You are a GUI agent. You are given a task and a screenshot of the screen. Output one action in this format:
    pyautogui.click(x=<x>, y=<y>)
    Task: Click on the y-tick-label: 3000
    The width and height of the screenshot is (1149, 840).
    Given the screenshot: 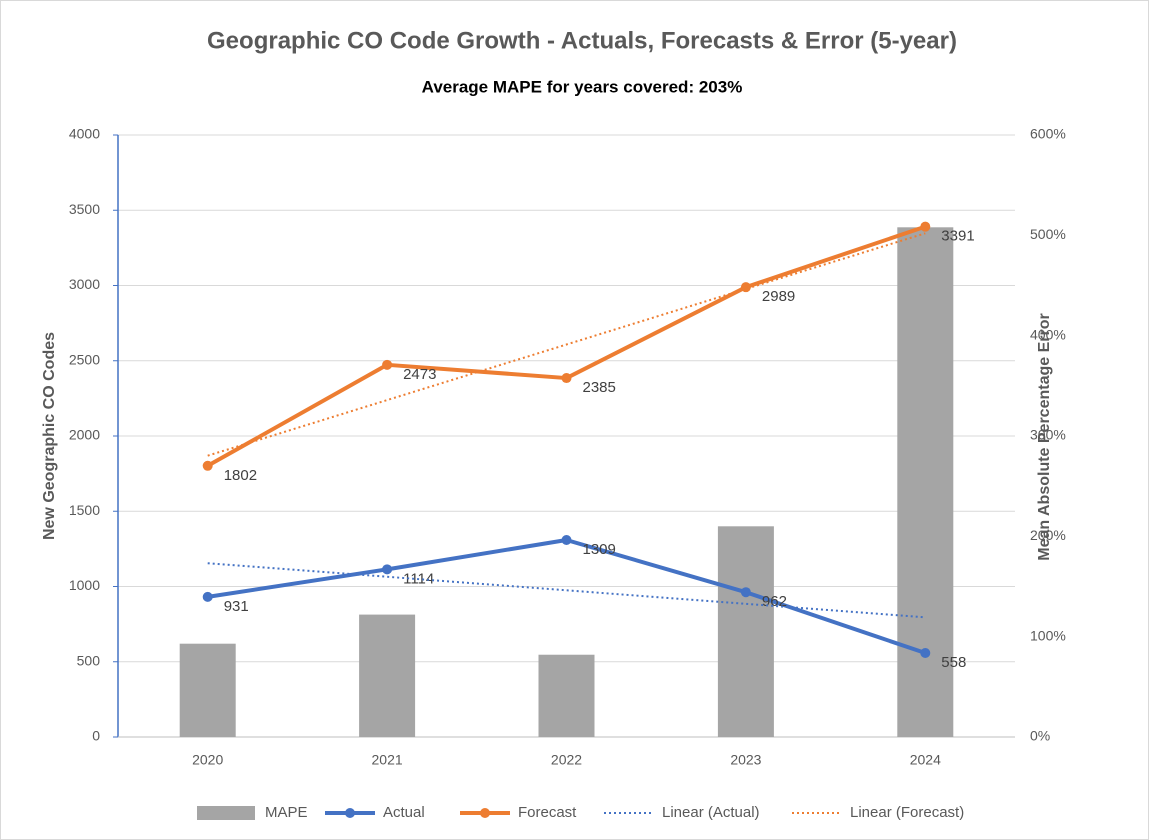 What is the action you would take?
    pyautogui.click(x=84, y=284)
    